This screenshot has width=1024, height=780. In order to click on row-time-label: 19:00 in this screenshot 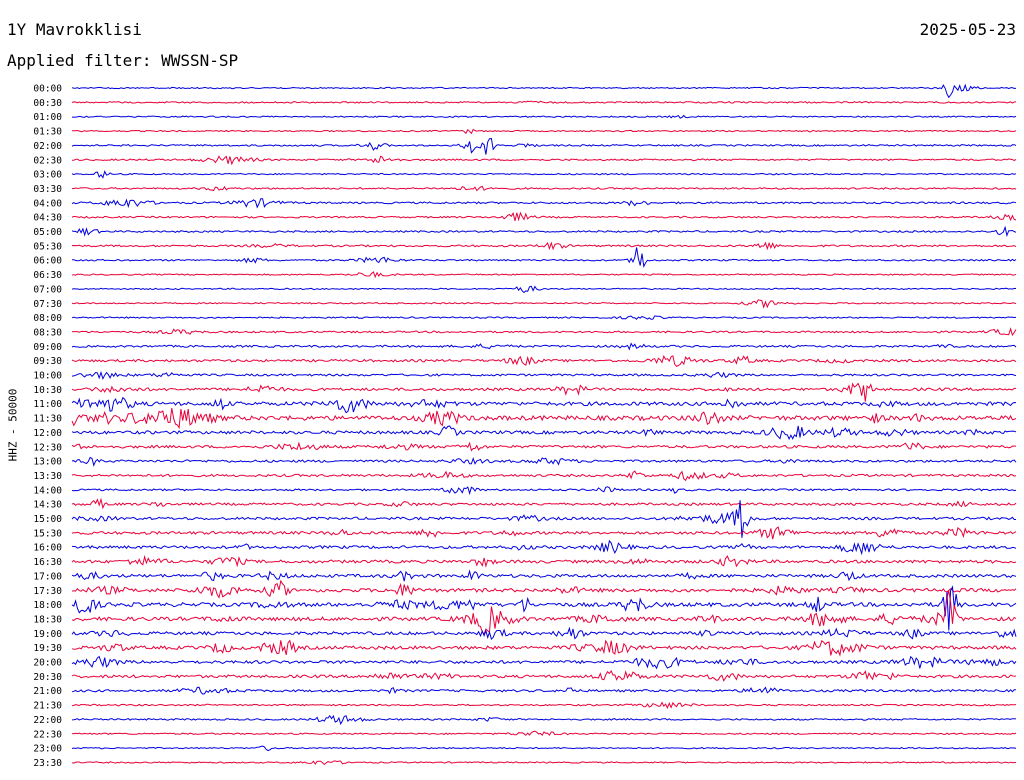, I will do `click(47, 634)`.